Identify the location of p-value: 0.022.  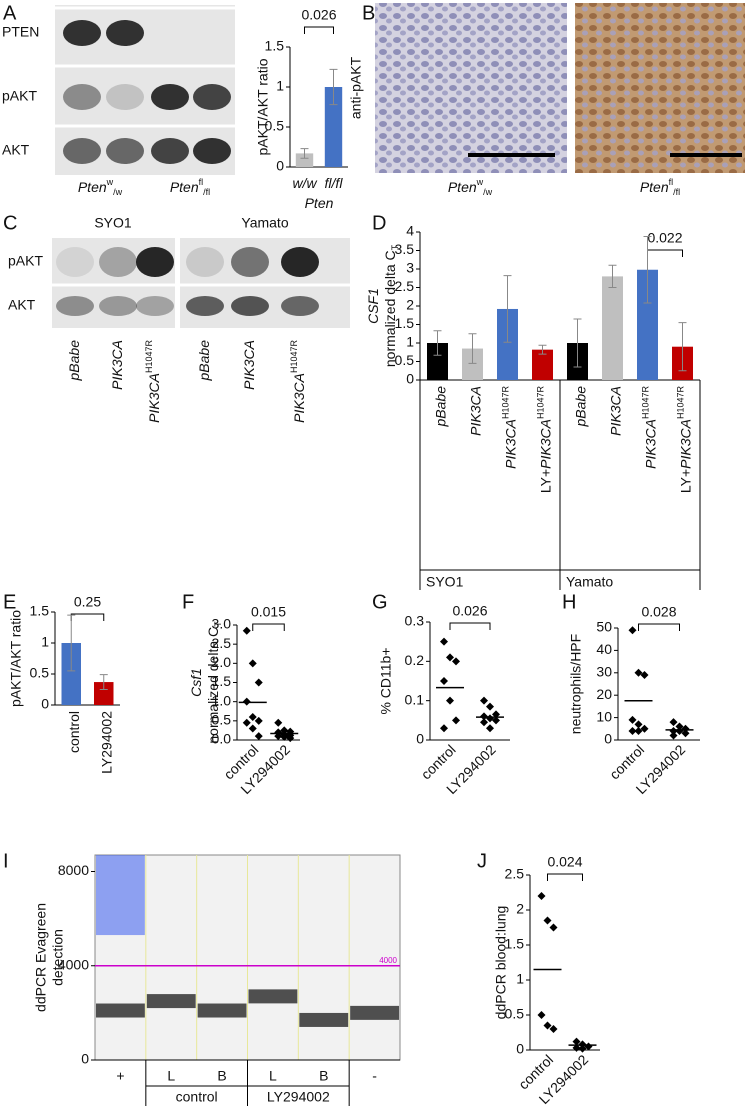
(664, 238).